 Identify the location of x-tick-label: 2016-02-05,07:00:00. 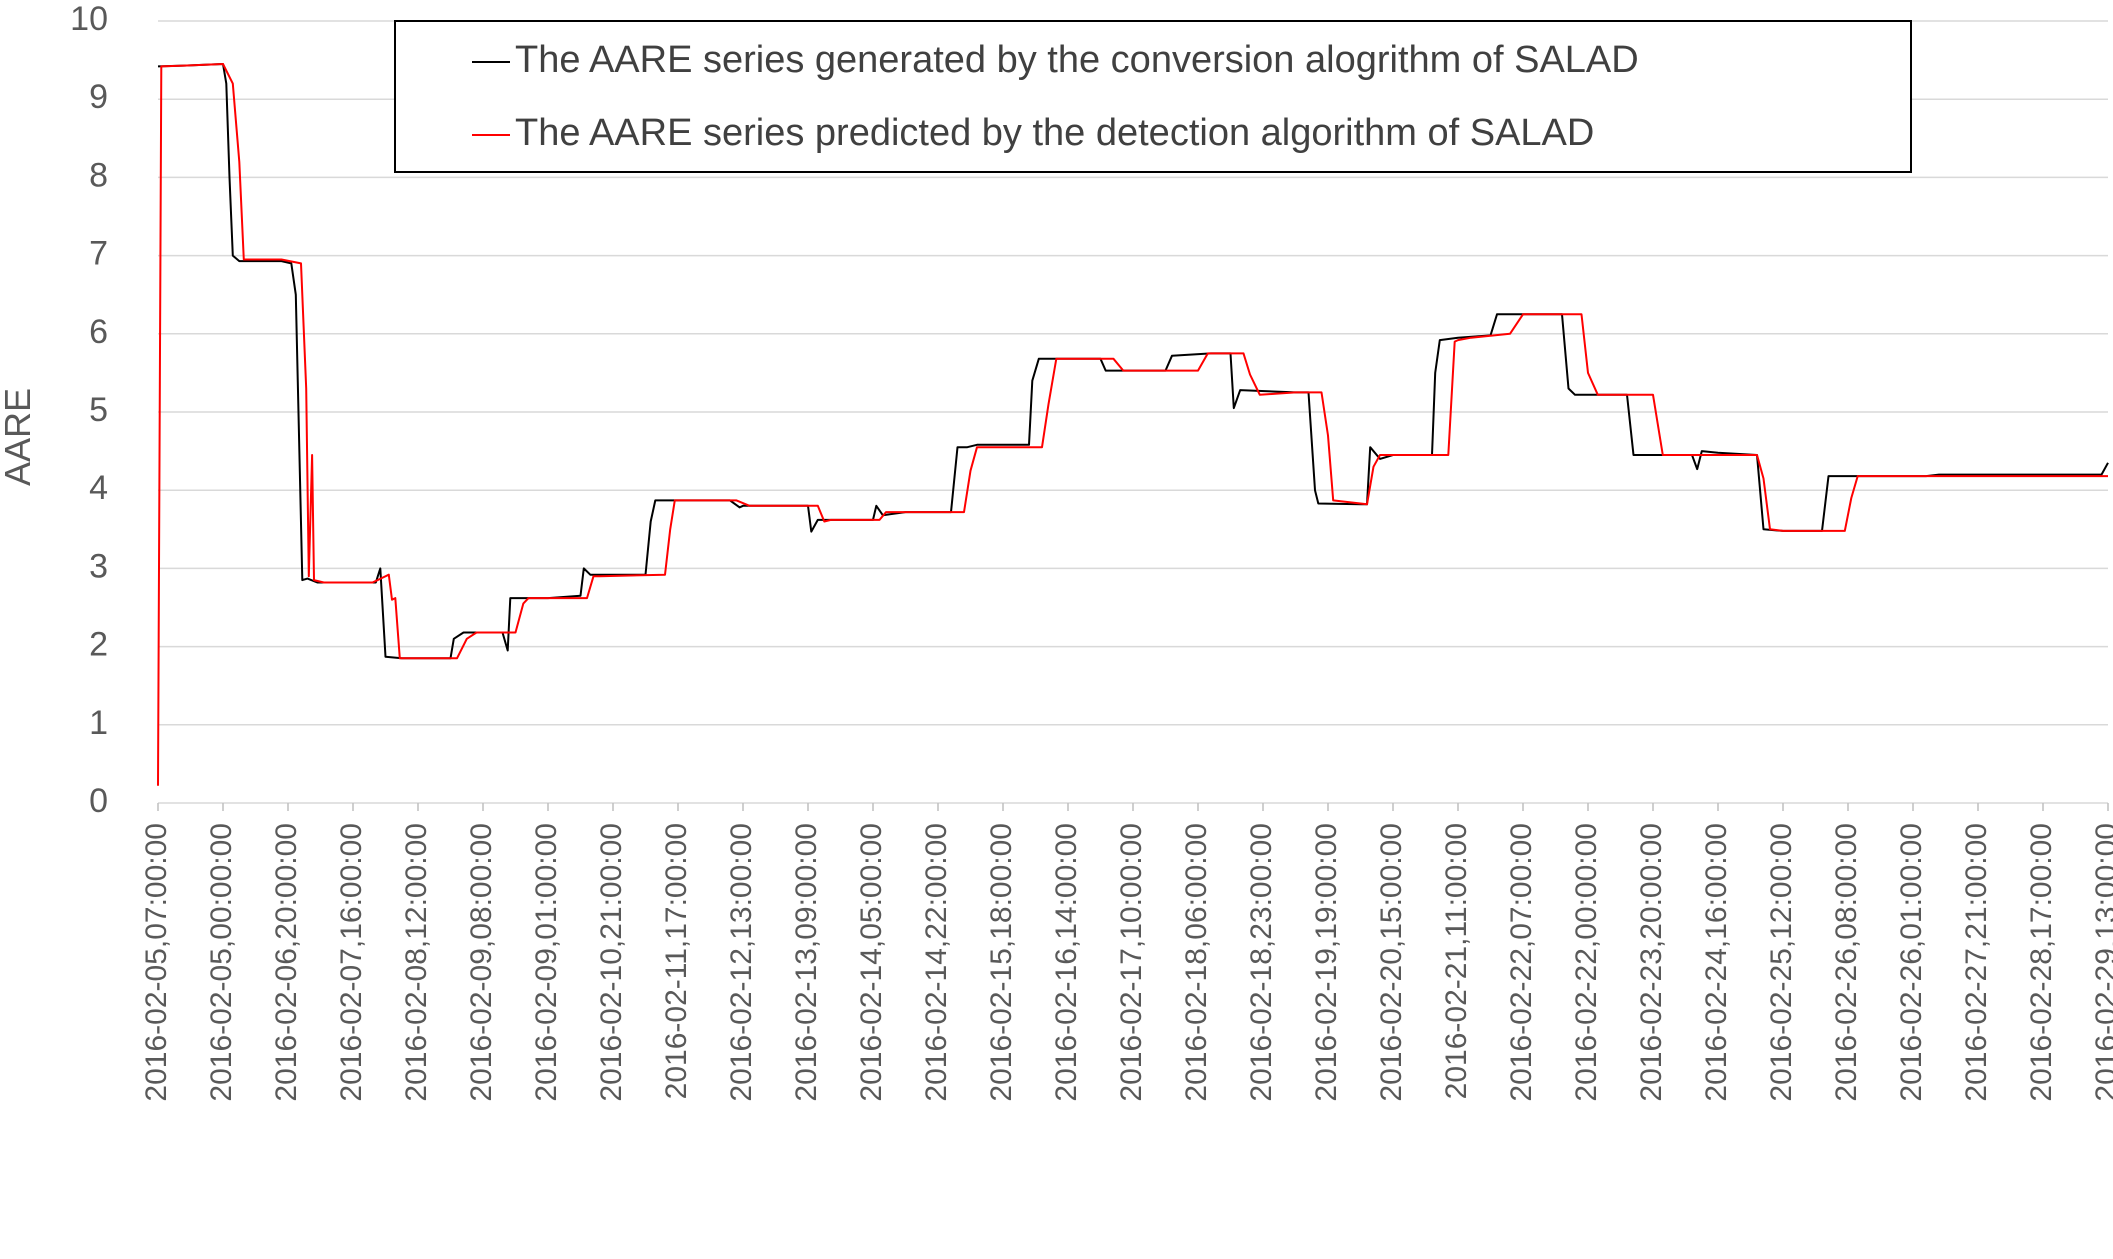
(156, 962).